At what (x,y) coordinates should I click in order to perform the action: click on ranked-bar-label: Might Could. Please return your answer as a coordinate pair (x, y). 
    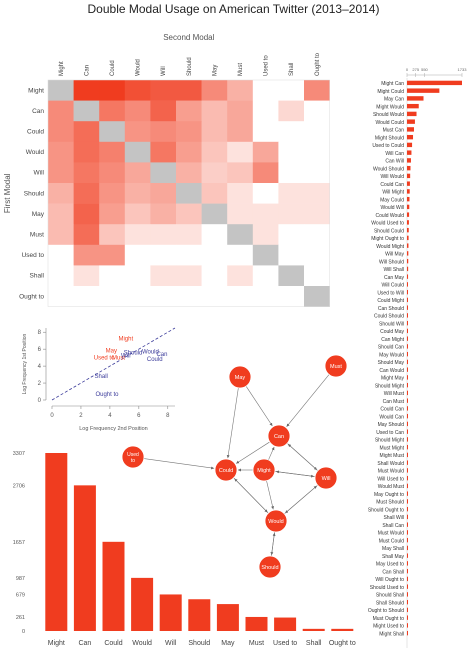
    Looking at the image, I should click on (390, 92).